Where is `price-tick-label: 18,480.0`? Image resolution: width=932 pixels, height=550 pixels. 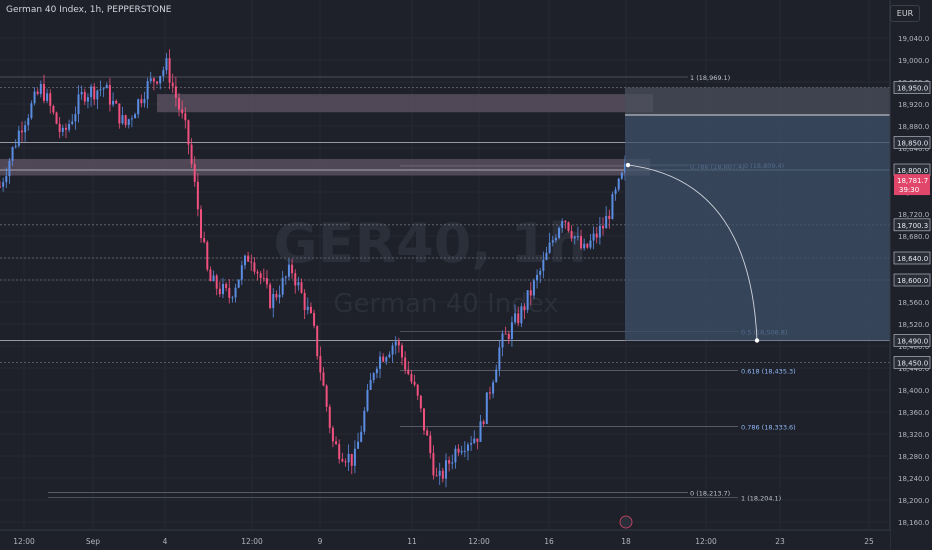 price-tick-label: 18,480.0 is located at coordinates (913, 347).